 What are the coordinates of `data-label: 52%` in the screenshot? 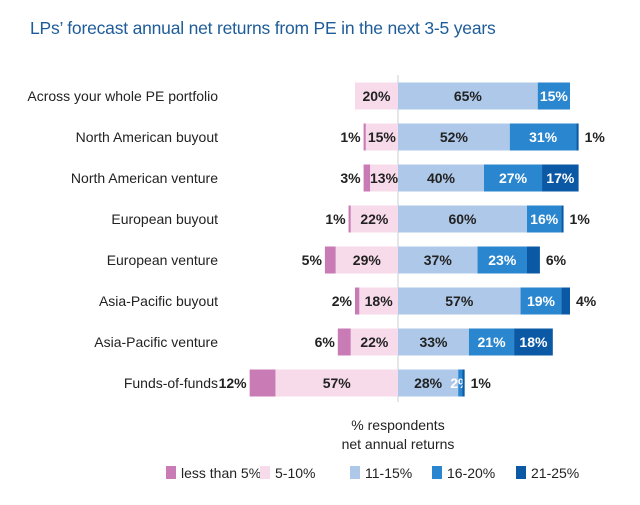 It's located at (454, 137).